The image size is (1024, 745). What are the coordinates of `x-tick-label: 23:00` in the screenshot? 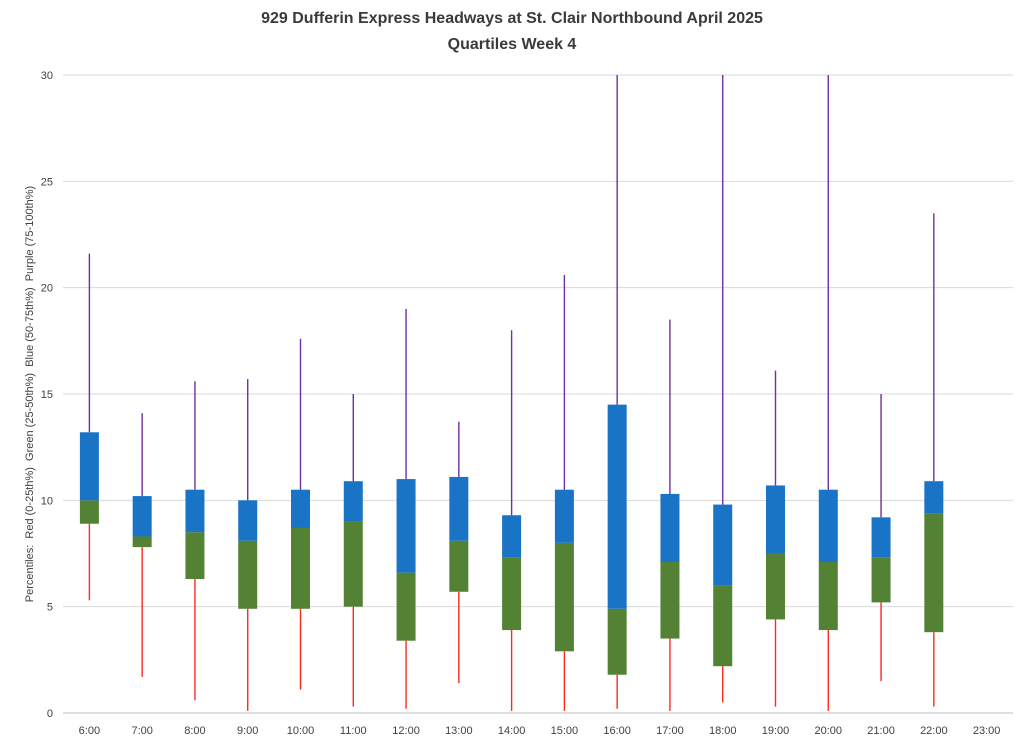 It's located at (987, 731).